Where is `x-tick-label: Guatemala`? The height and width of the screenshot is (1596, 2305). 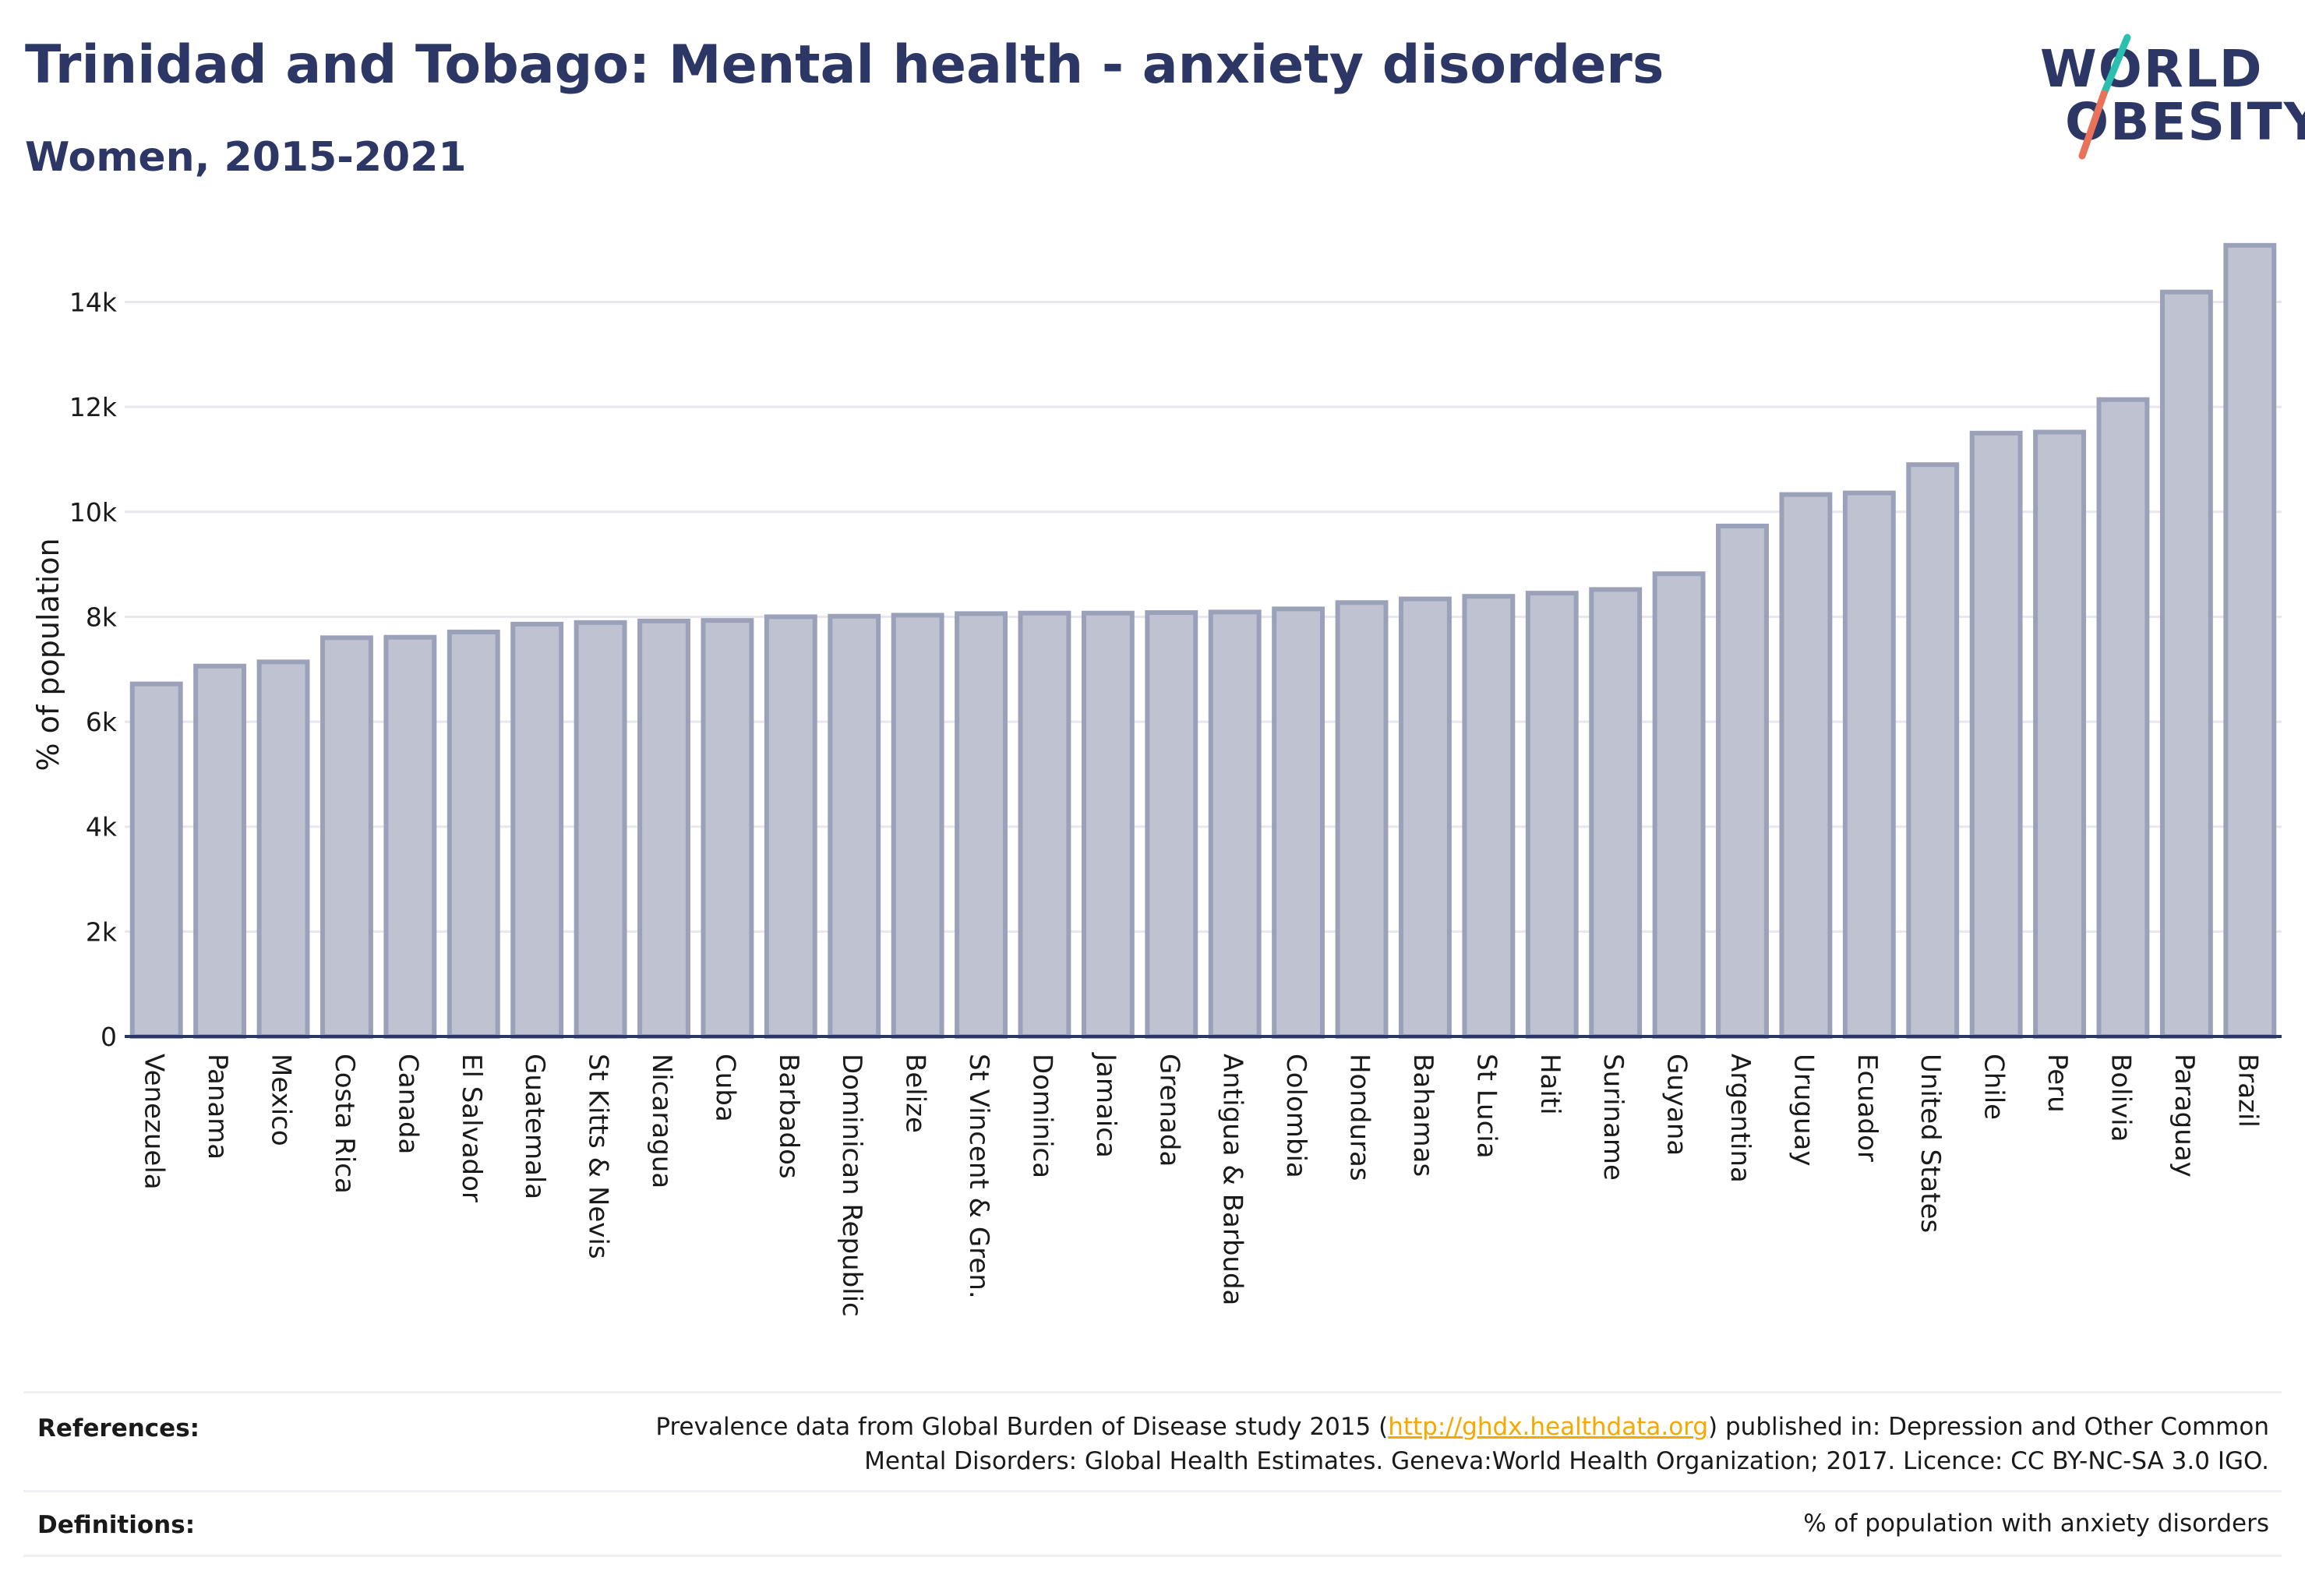 x-tick-label: Guatemala is located at coordinates (534, 1126).